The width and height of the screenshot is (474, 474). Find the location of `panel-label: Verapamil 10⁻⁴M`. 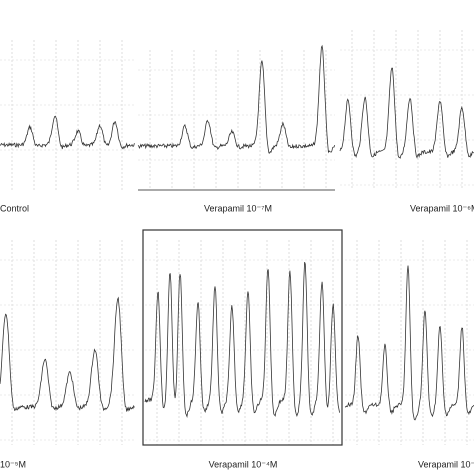

panel-label: Verapamil 10⁻⁴M is located at coordinates (243, 464).